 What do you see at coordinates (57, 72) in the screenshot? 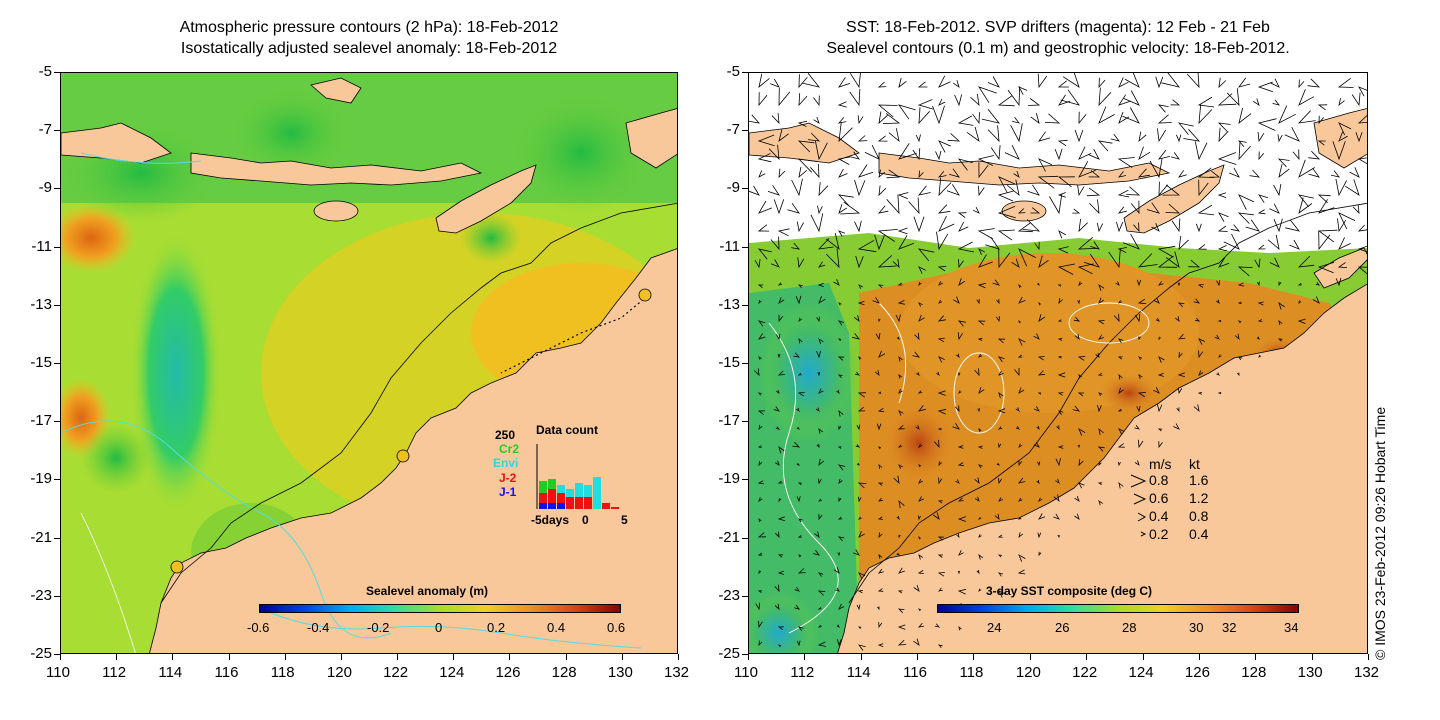
I see `left-ytick-mark` at bounding box center [57, 72].